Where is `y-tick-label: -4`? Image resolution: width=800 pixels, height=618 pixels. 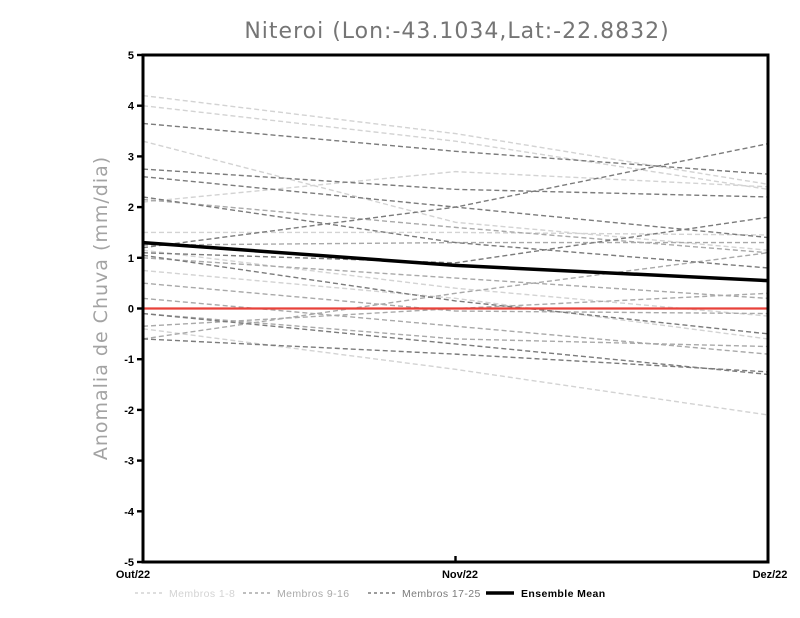
y-tick-label: -4 is located at coordinates (129, 512).